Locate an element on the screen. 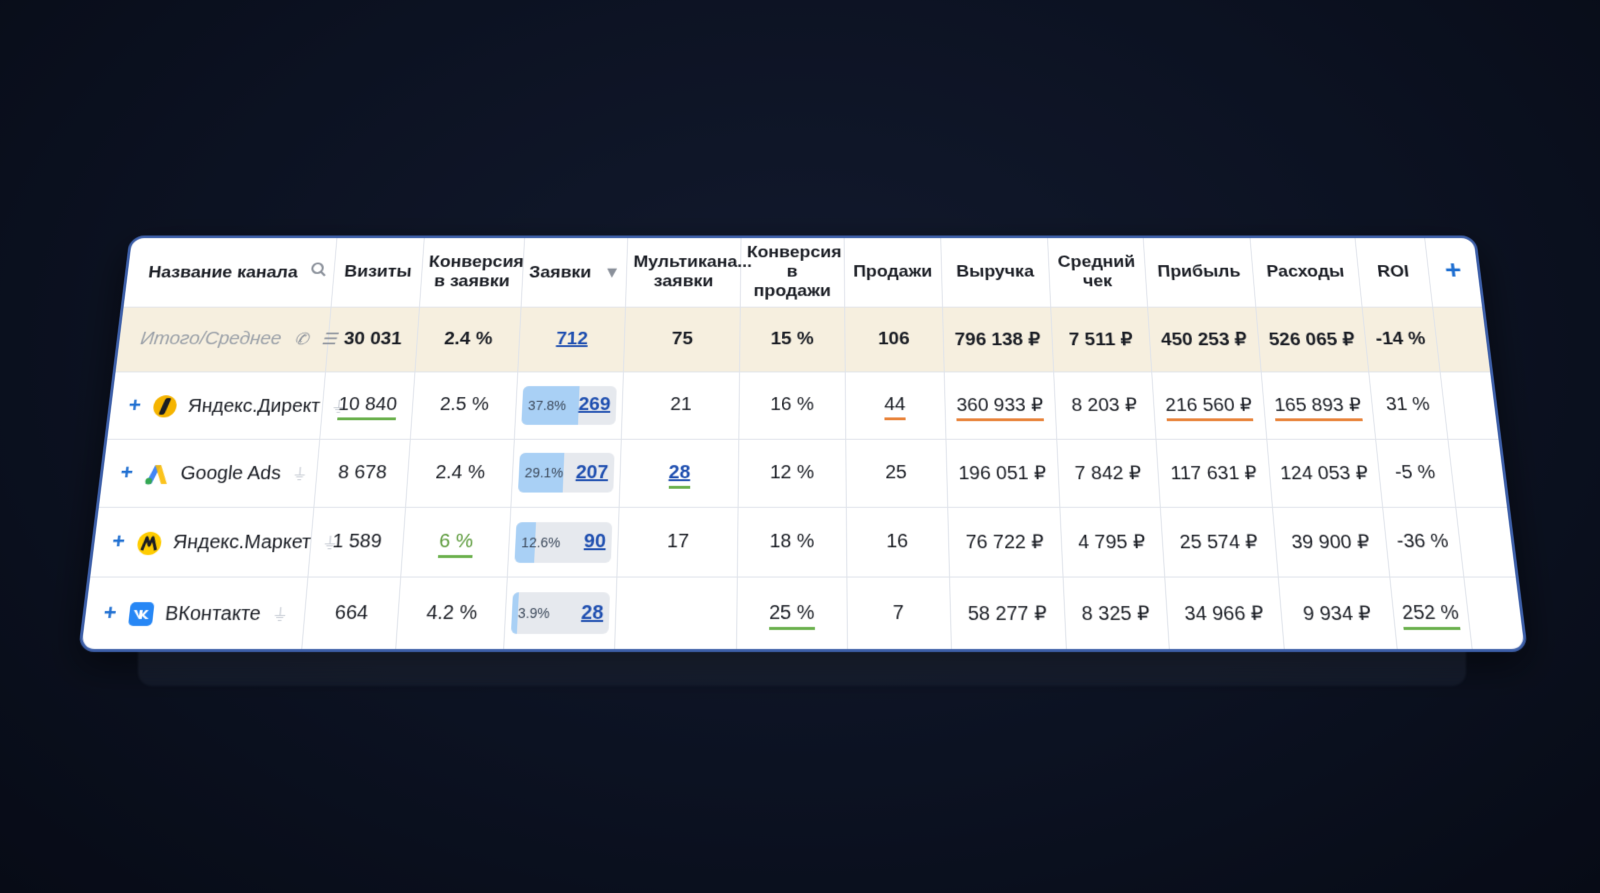  multi-link: 28 is located at coordinates (679, 475).